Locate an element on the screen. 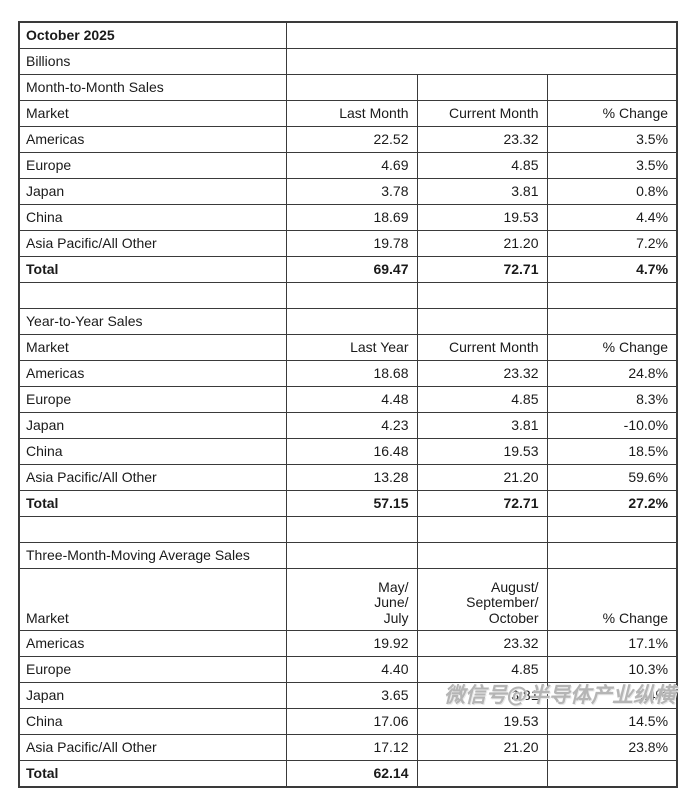 The height and width of the screenshot is (788, 690). table-row-total: Total 69.47 72.71 4.7% is located at coordinates (348, 269).